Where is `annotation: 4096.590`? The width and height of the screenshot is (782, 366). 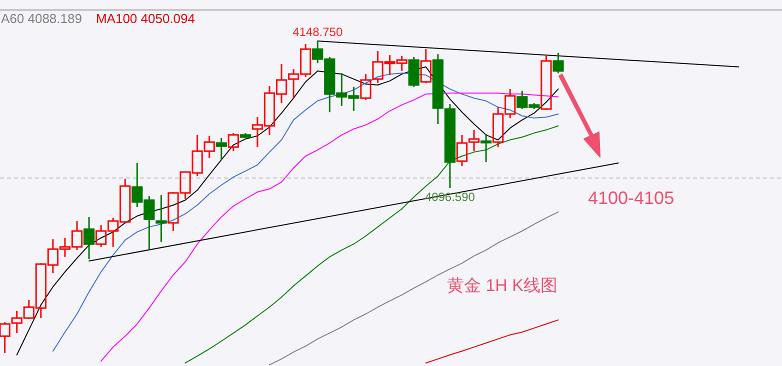 annotation: 4096.590 is located at coordinates (450, 197).